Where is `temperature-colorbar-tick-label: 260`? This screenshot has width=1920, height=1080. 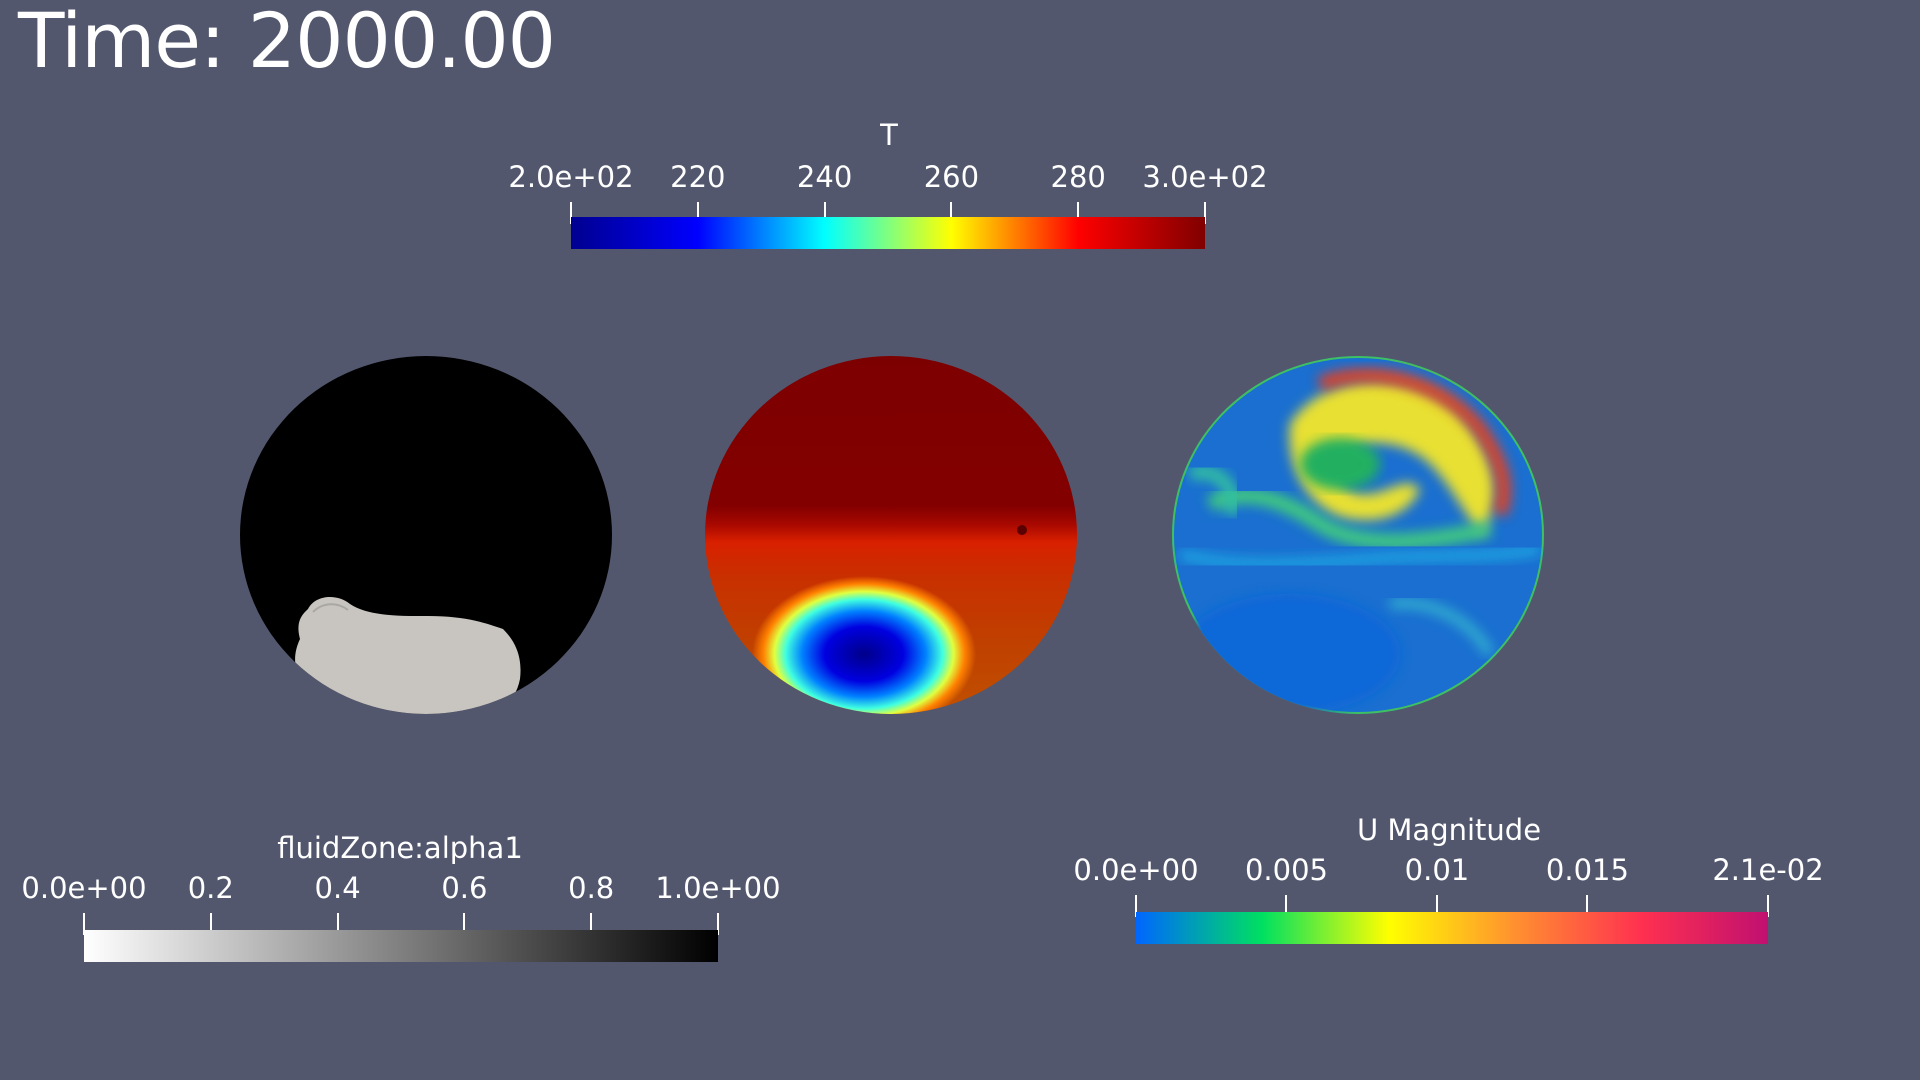
temperature-colorbar-tick-label: 260 is located at coordinates (951, 177).